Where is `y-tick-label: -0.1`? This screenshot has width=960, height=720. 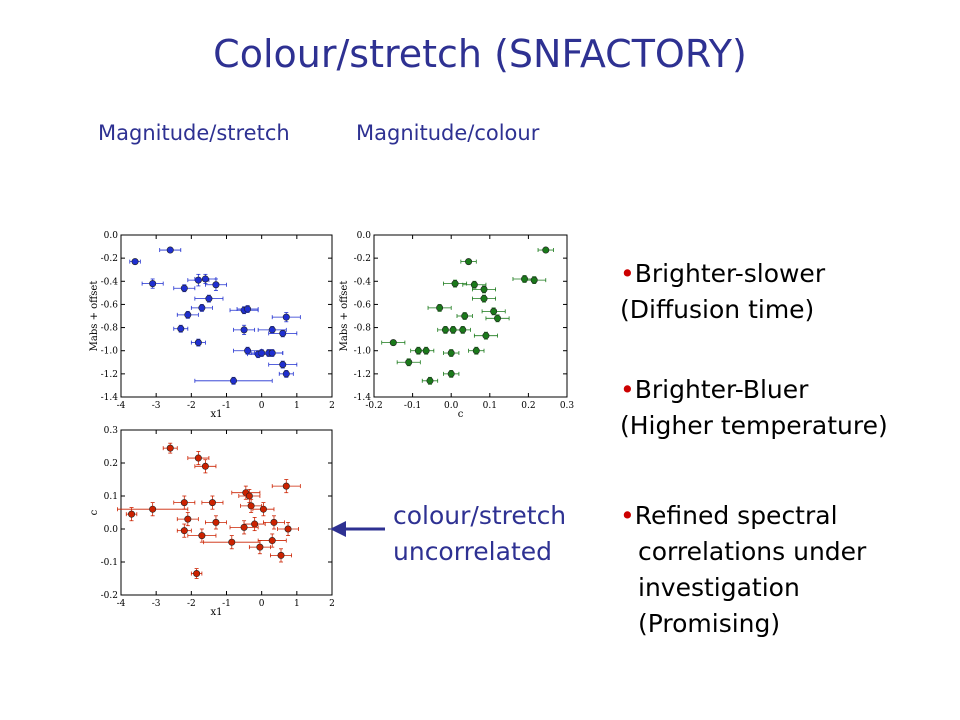
y-tick-label: -0.1 is located at coordinates (109, 563).